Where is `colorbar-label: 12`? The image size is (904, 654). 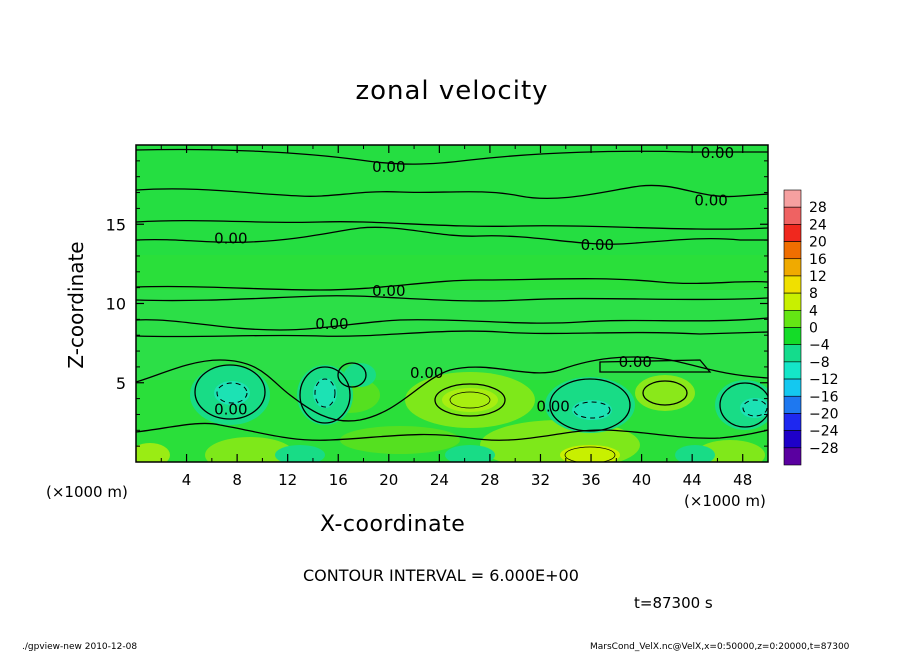
colorbar-label: 12 is located at coordinates (818, 277).